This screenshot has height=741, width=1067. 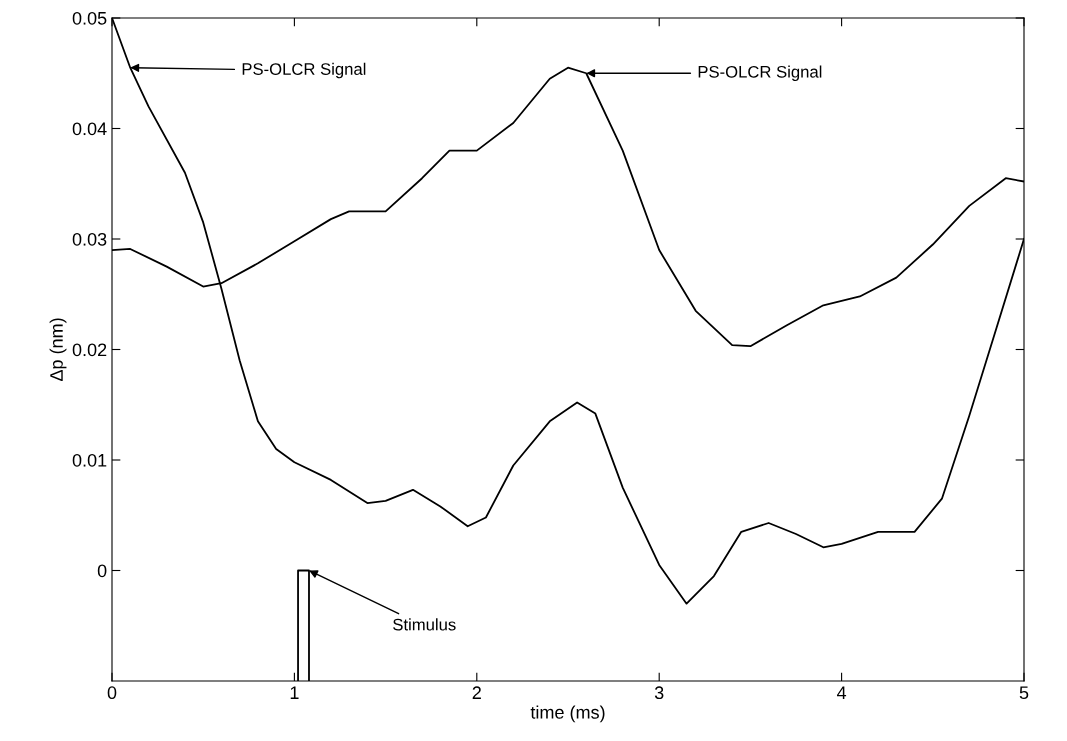 I want to click on x-tick-label: 4, so click(x=841, y=692).